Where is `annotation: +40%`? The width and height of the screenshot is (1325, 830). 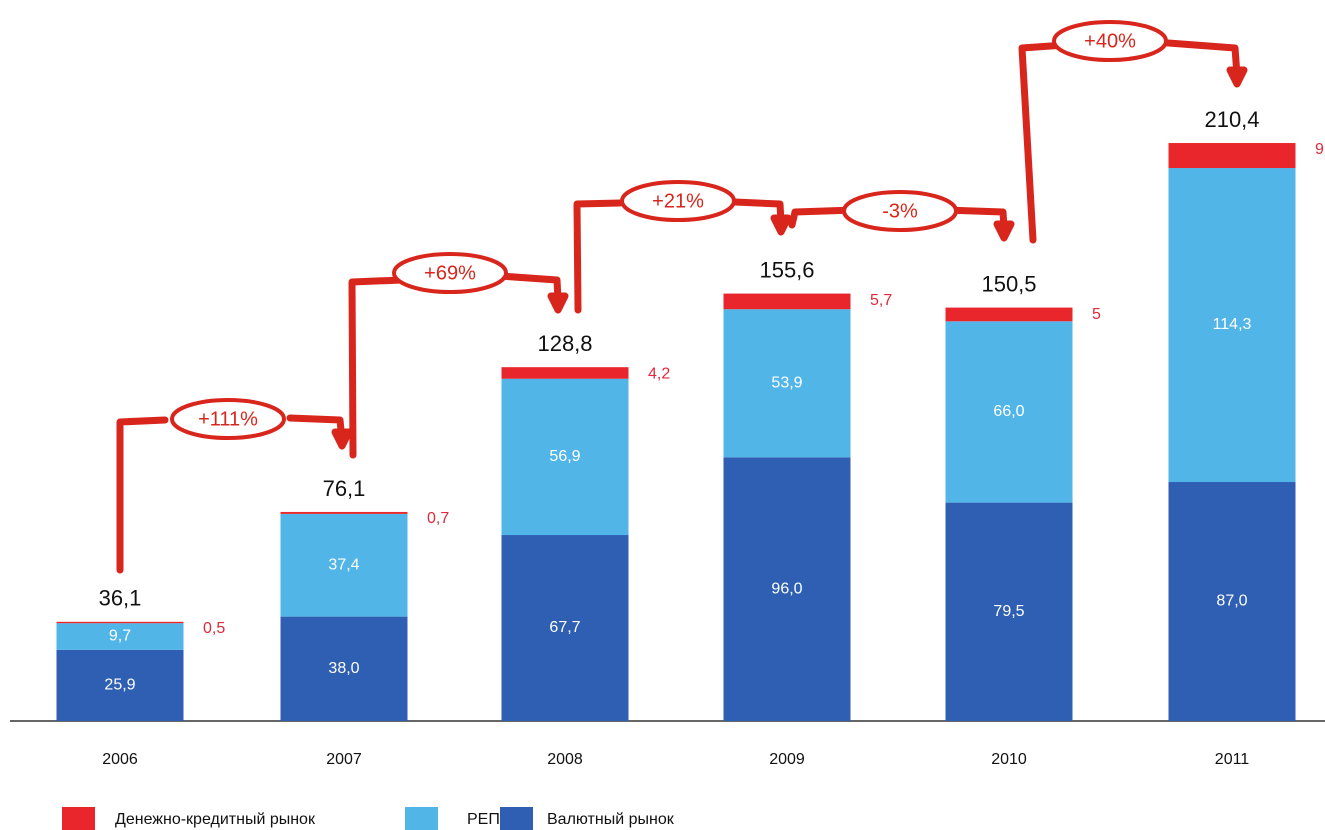
annotation: +40% is located at coordinates (1110, 41).